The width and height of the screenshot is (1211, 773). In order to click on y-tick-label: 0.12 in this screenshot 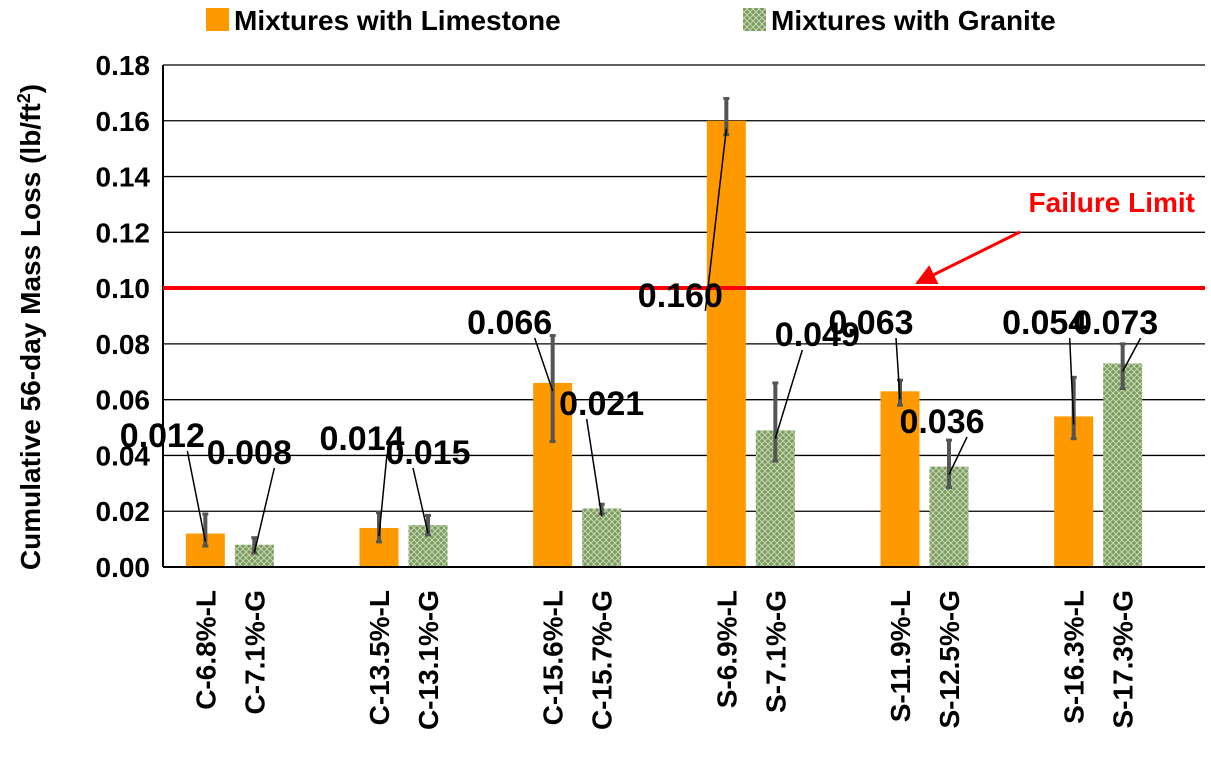, I will do `click(123, 232)`.